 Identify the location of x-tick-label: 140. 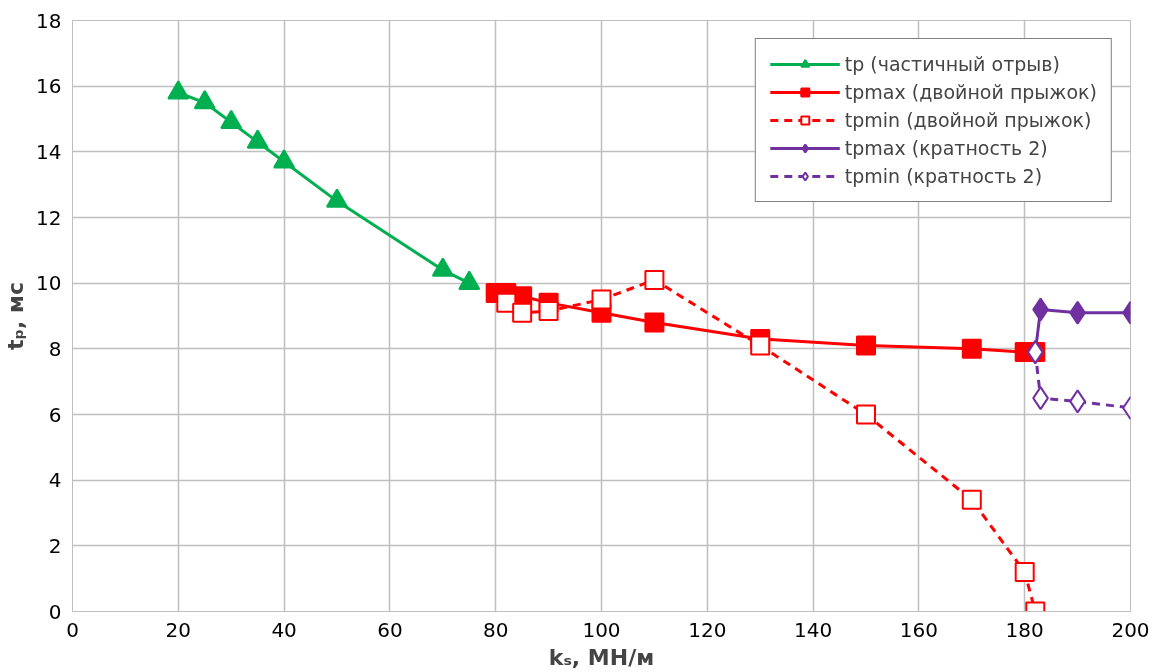
(813, 629).